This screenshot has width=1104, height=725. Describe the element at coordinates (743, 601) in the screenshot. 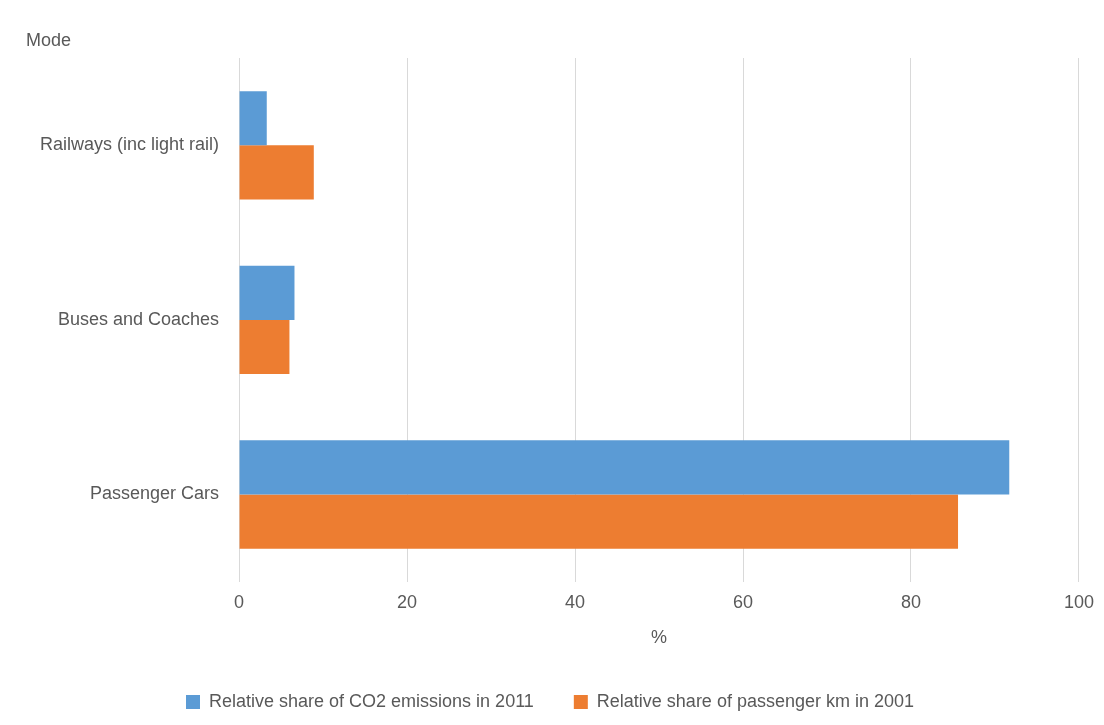

I see `x-tick-label: 60` at that location.